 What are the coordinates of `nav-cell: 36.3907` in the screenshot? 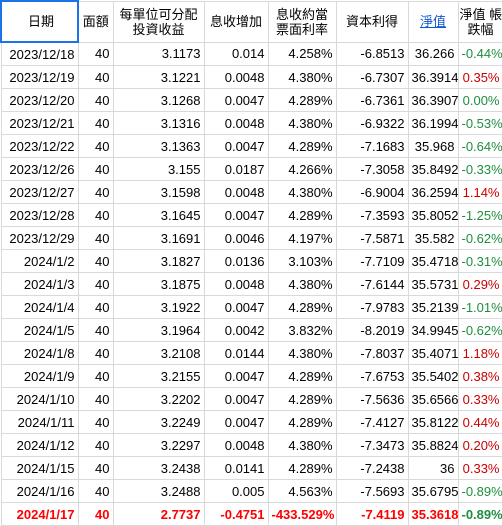 It's located at (433, 100).